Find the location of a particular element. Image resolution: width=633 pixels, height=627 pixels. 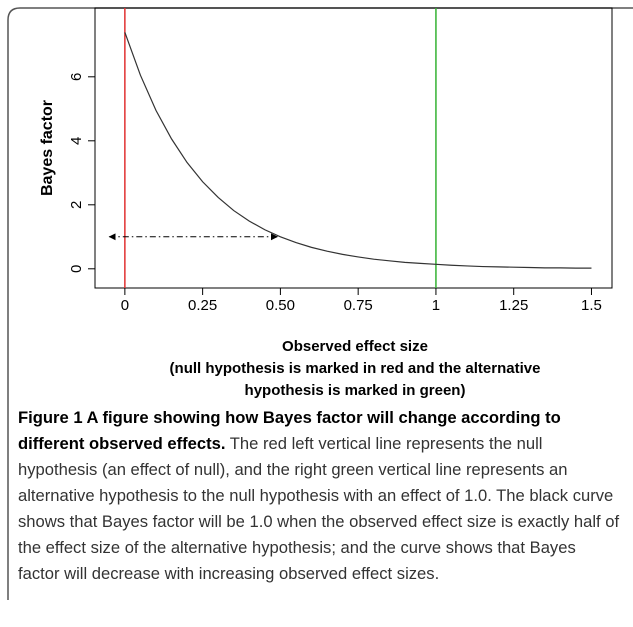

y-tick-label: 0 is located at coordinates (76, 269).